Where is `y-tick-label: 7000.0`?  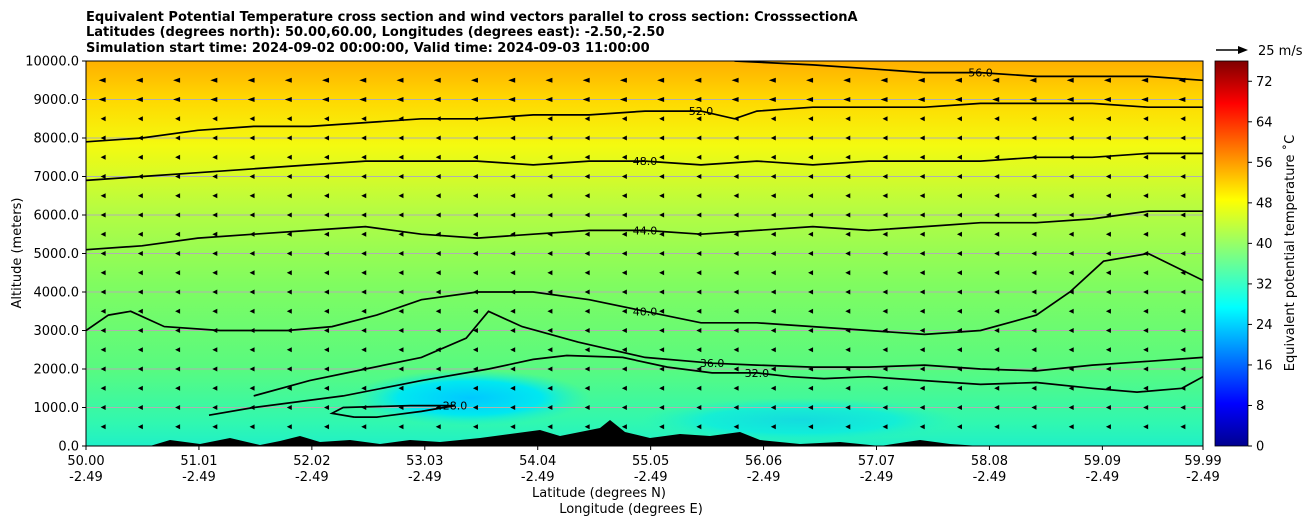
y-tick-label: 7000.0 is located at coordinates (57, 177).